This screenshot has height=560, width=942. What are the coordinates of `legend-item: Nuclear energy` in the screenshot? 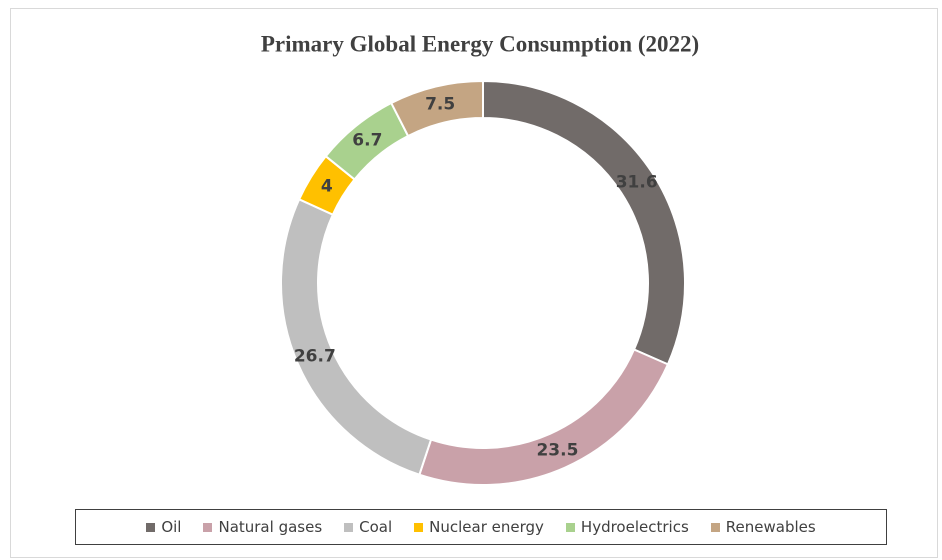 It's located at (479, 527).